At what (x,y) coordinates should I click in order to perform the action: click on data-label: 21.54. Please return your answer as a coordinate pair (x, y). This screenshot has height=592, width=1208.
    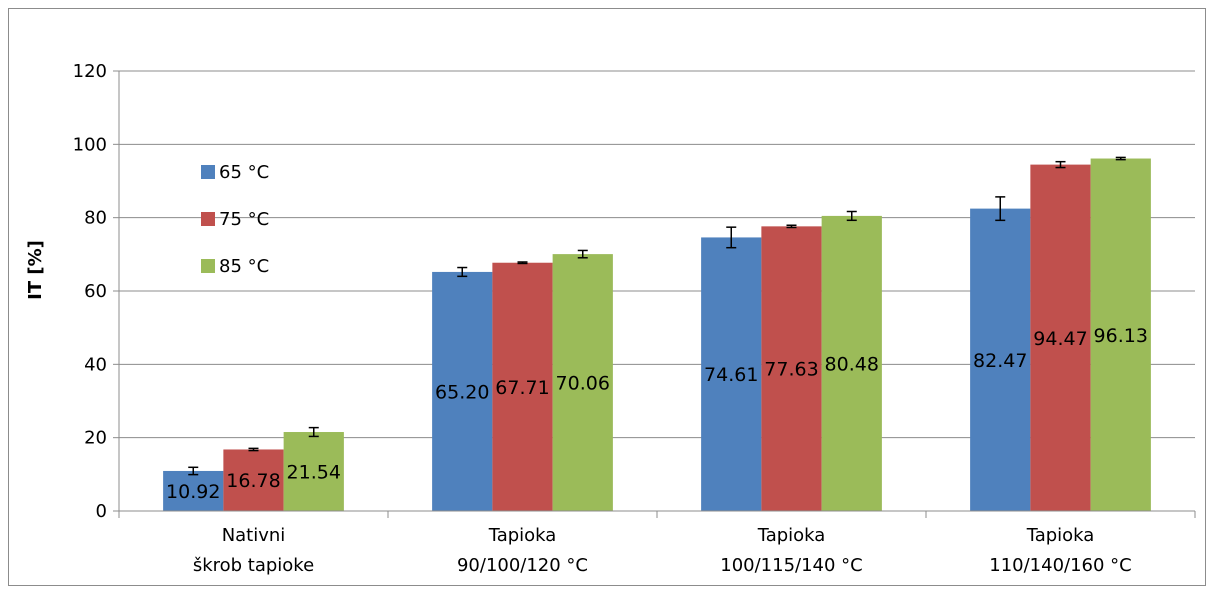
    Looking at the image, I should click on (314, 473).